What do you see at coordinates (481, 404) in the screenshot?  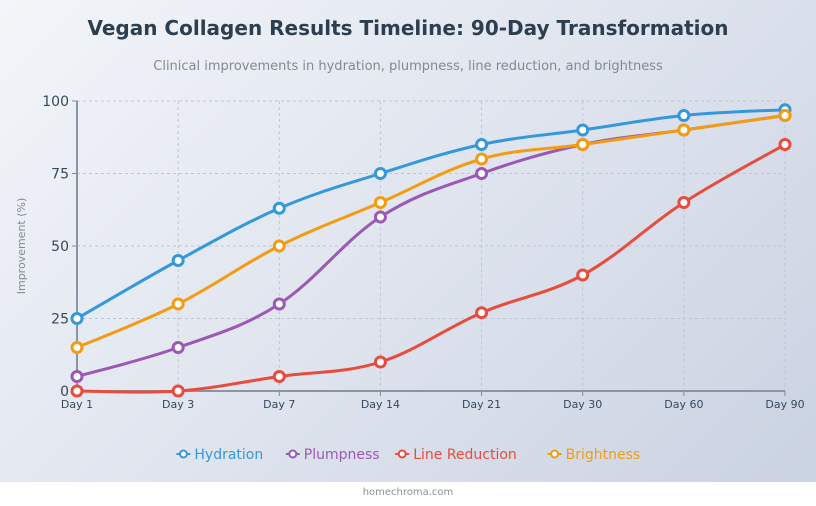 I see `x-tick-label: Day 21` at bounding box center [481, 404].